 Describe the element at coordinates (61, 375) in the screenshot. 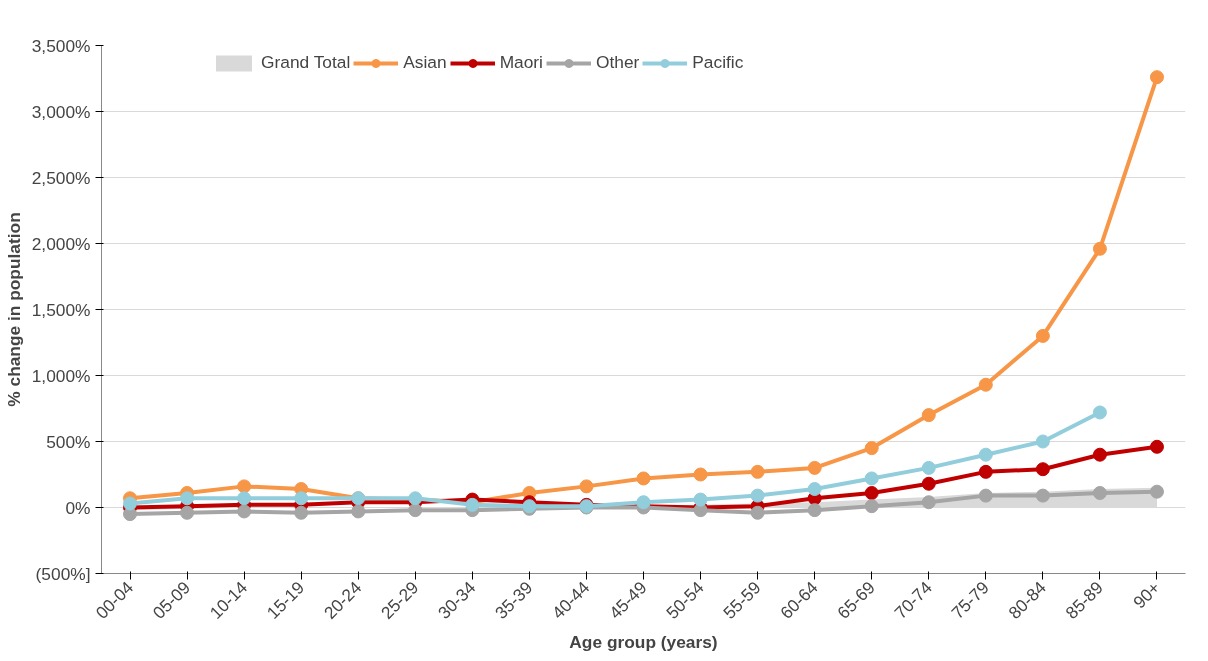

I see `y-tick-label: 1,000%` at that location.